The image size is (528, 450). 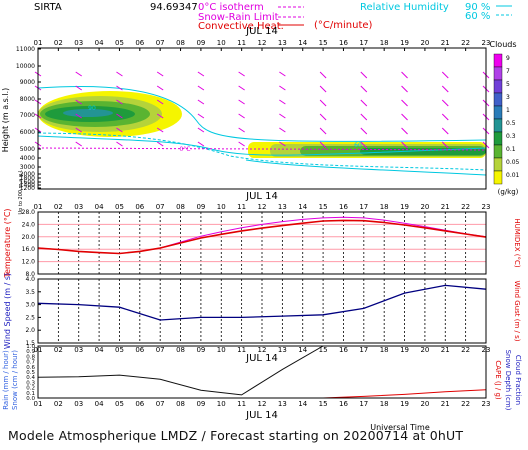 I want to click on rh-contour-90b, so click(x=262, y=145).